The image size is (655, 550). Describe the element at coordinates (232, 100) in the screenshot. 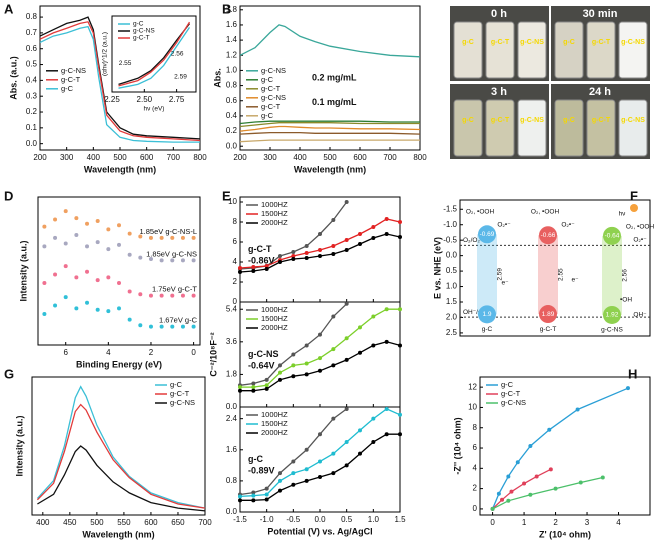

I see `y-tick-label: 0.6` at that location.